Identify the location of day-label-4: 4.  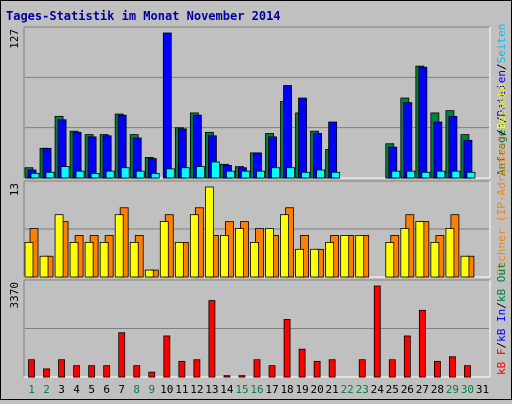
(76, 389).